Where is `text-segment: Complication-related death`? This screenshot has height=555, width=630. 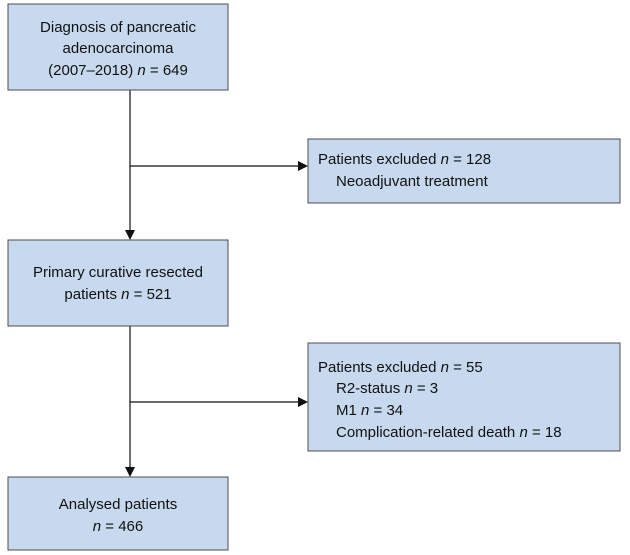
text-segment: Complication-related death is located at coordinates (427, 432).